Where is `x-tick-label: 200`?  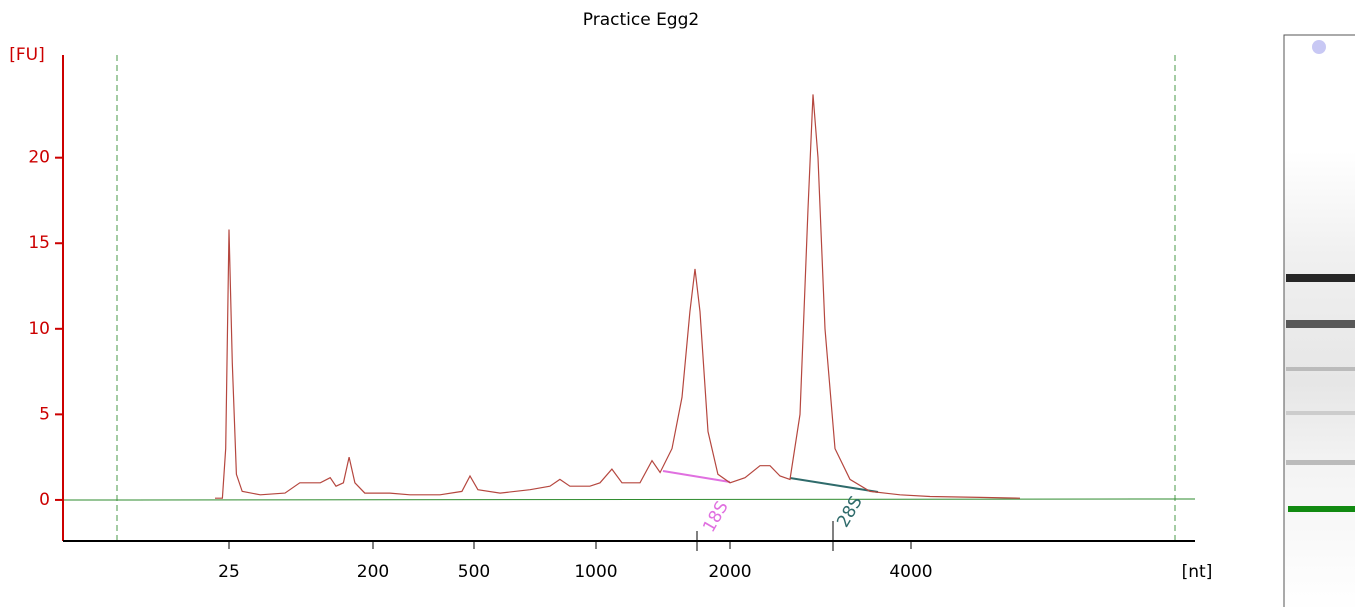
x-tick-label: 200 is located at coordinates (373, 572).